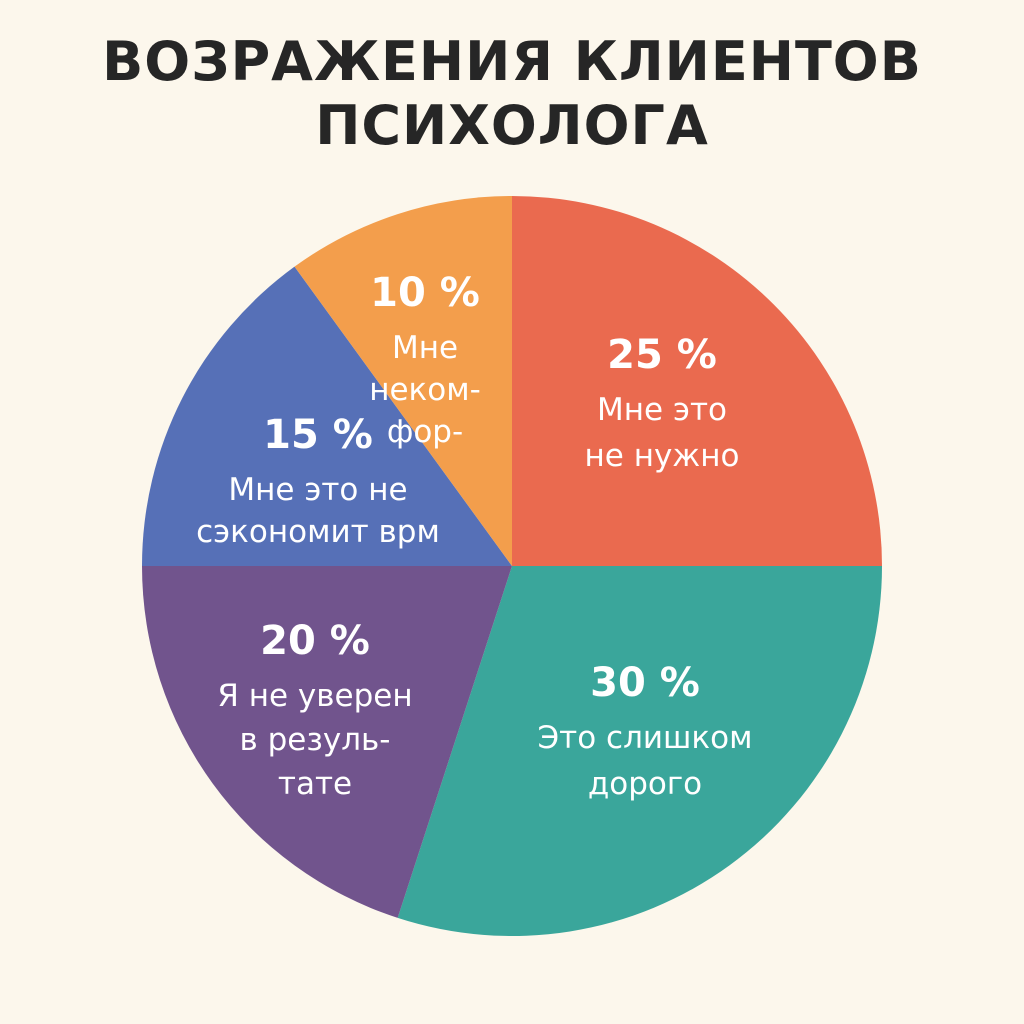  What do you see at coordinates (315, 740) in the screenshot?
I see `slice-category-label: в резуль-` at bounding box center [315, 740].